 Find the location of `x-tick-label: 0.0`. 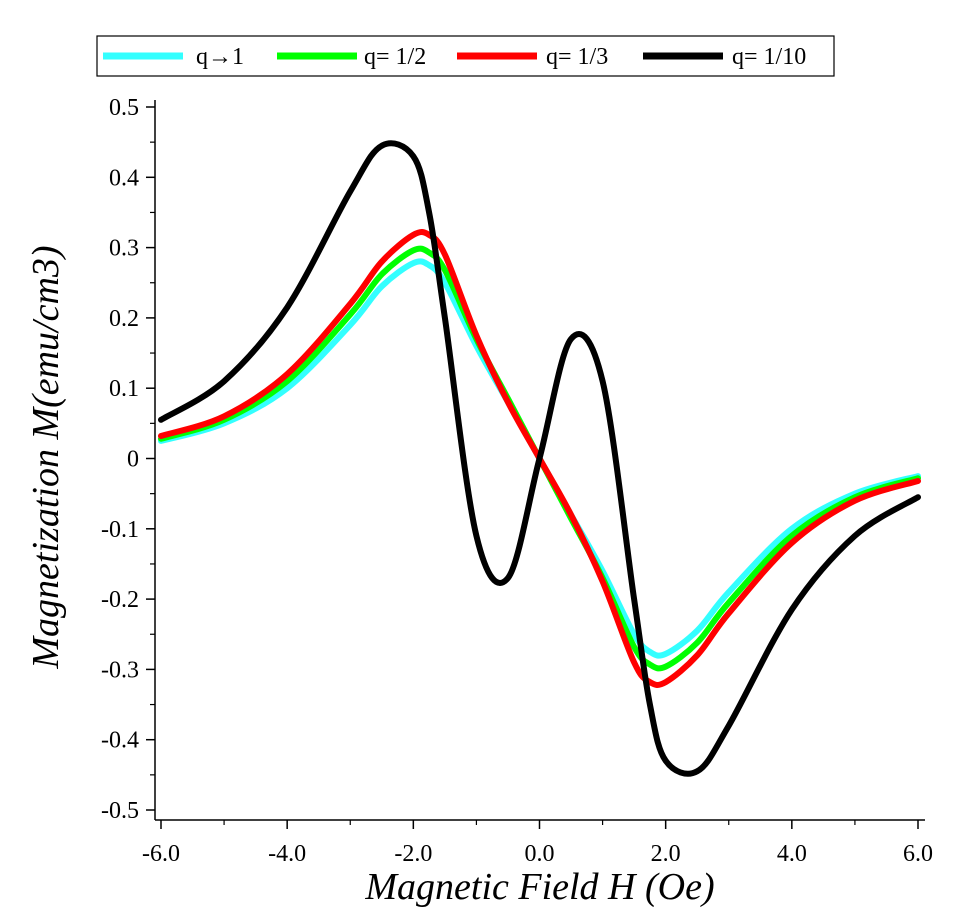

x-tick-label: 0.0 is located at coordinates (540, 854).